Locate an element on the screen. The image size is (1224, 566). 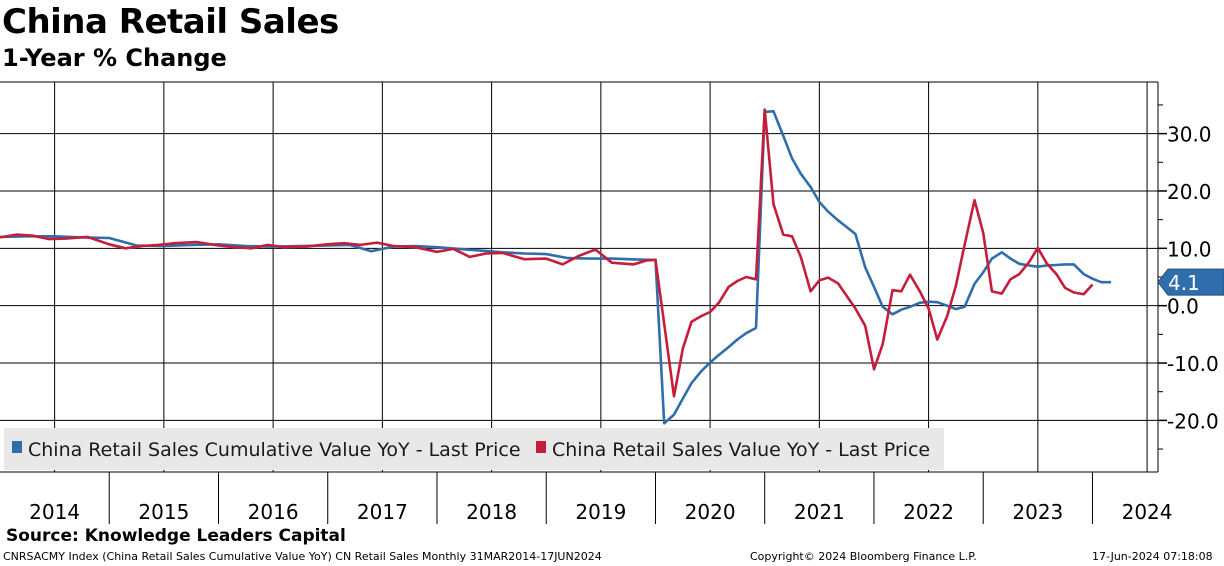
legend-swatch-value-yoy is located at coordinates (541, 447).